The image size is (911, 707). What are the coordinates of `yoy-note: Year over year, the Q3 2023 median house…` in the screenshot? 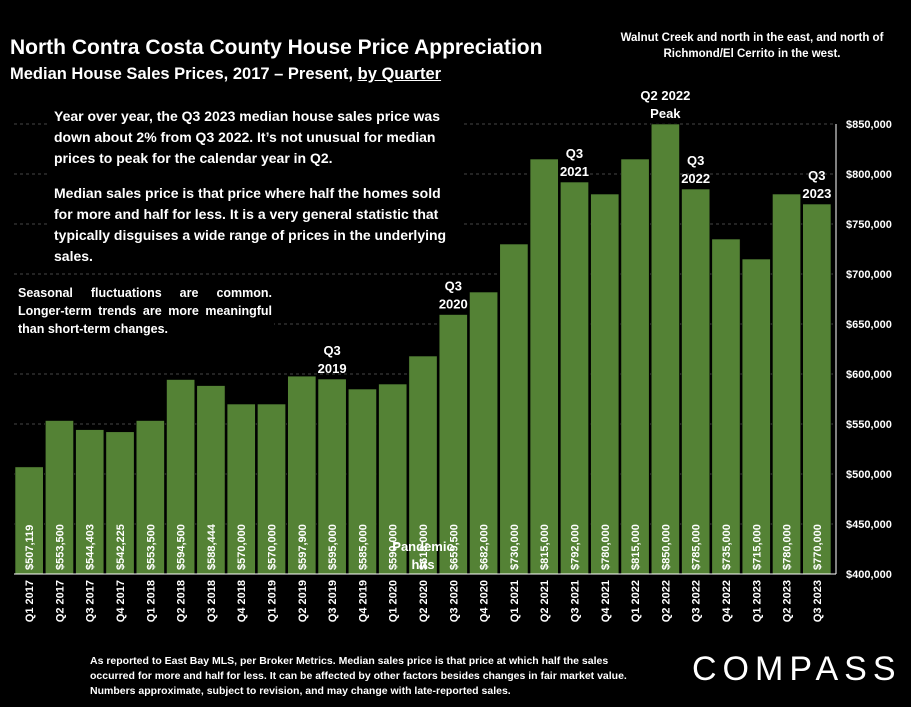 It's located at (247, 137).